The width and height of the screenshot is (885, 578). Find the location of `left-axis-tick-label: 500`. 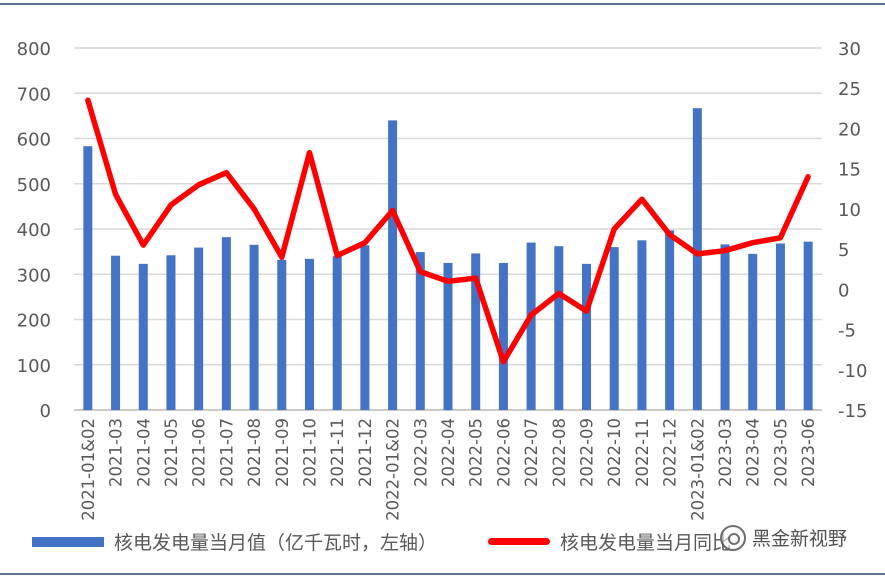

left-axis-tick-label: 500 is located at coordinates (34, 185).